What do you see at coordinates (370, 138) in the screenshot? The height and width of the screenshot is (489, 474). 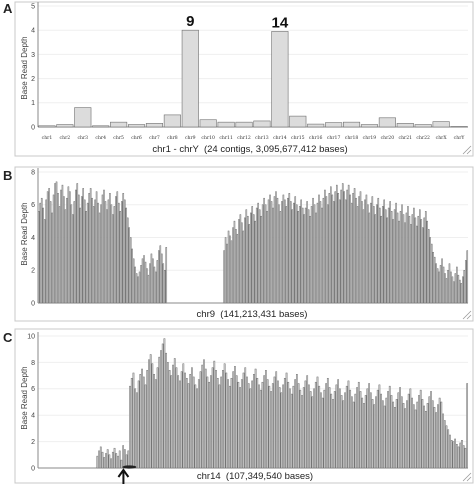 I see `x-tick-label: chr19` at bounding box center [370, 138].